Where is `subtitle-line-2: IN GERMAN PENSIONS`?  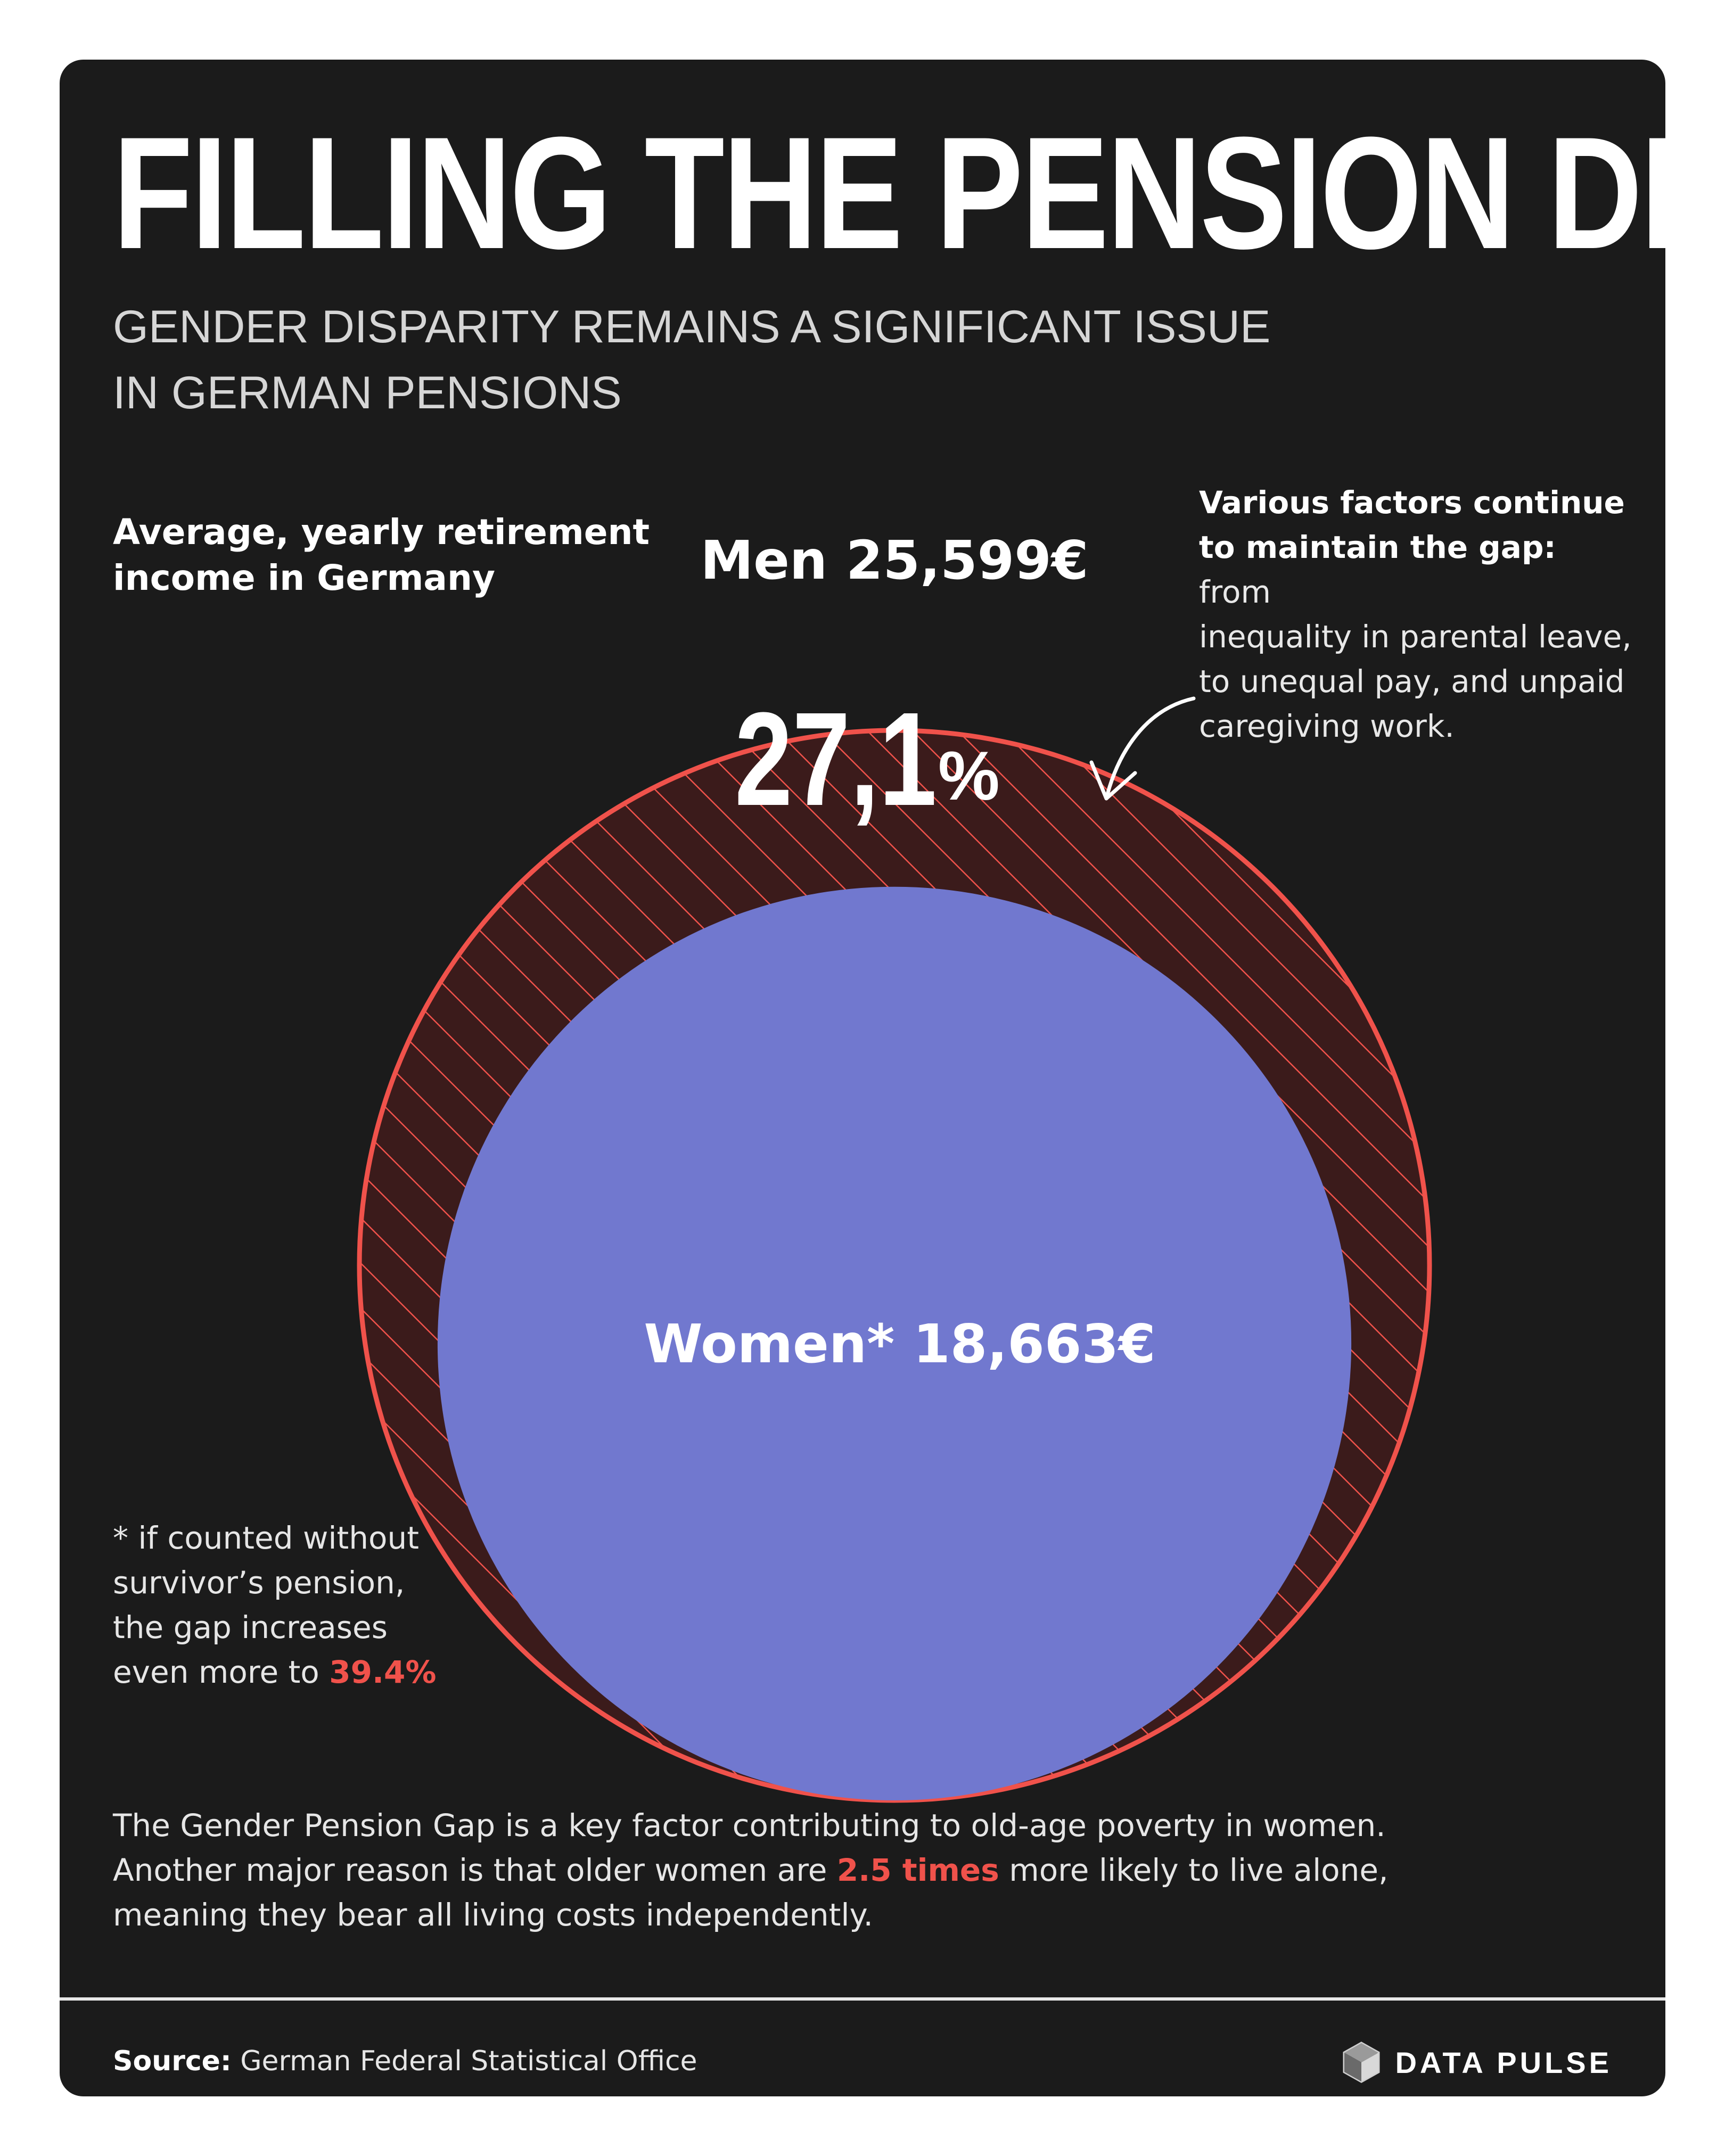 subtitle-line-2: IN GERMAN PENSIONS is located at coordinates (367, 392).